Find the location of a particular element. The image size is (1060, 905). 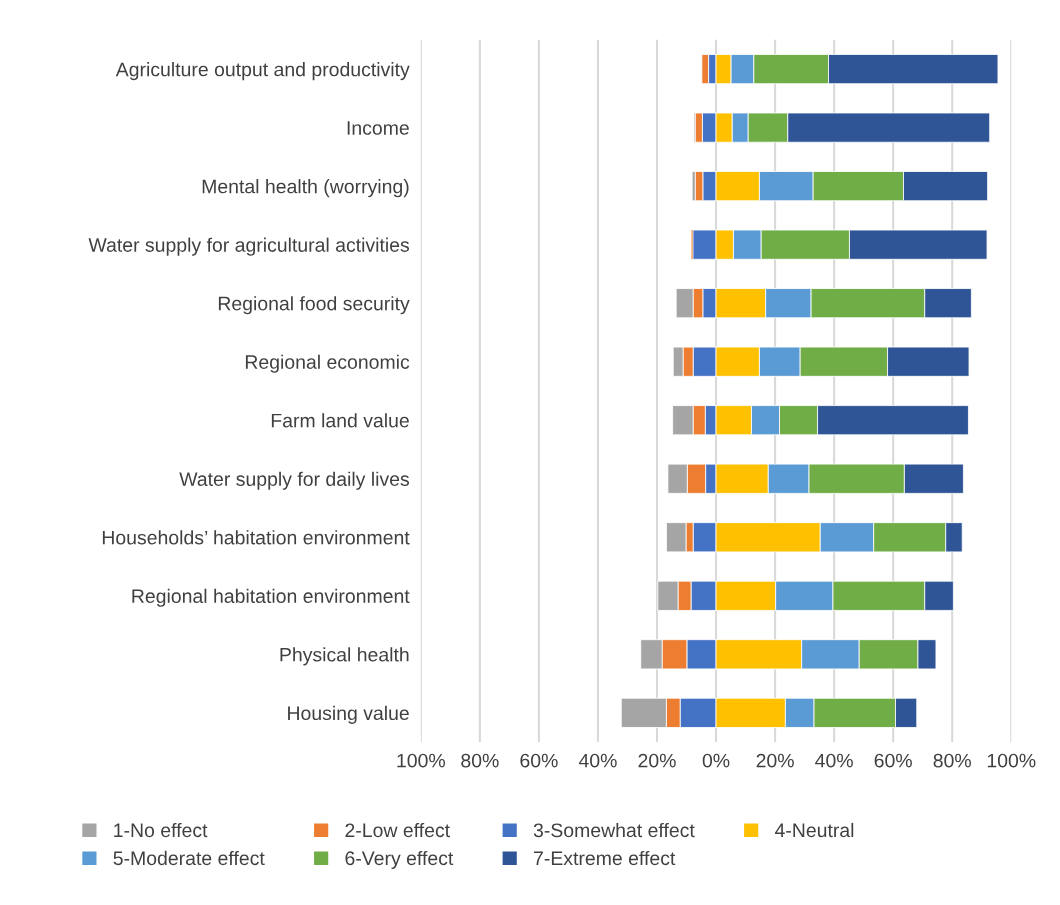

y-tick-label: Farm land value is located at coordinates (340, 420).